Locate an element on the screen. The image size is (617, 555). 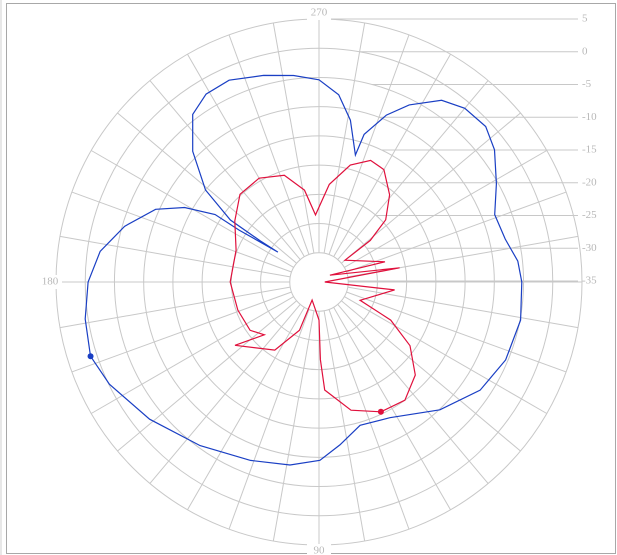
ring is located at coordinates (319, 282).